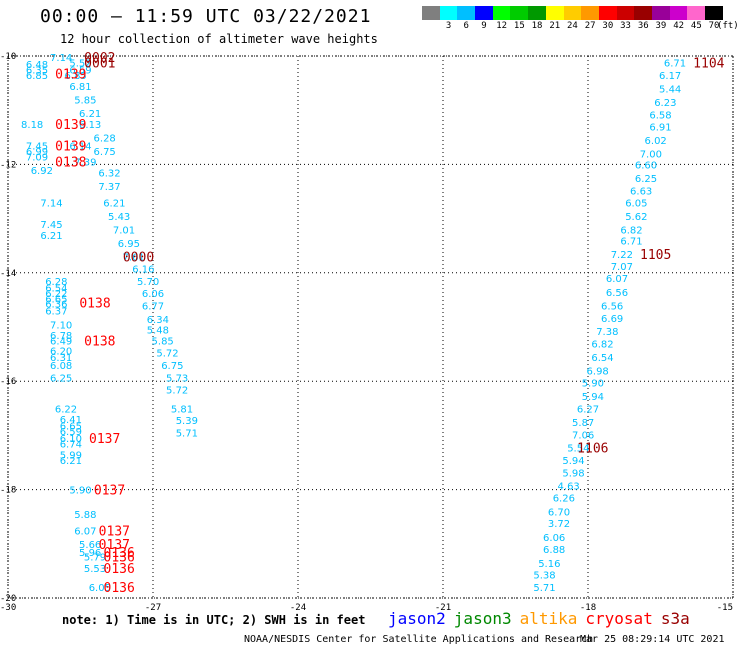  Describe the element at coordinates (714, 26) in the screenshot. I see `color-scale-label: 70` at that location.